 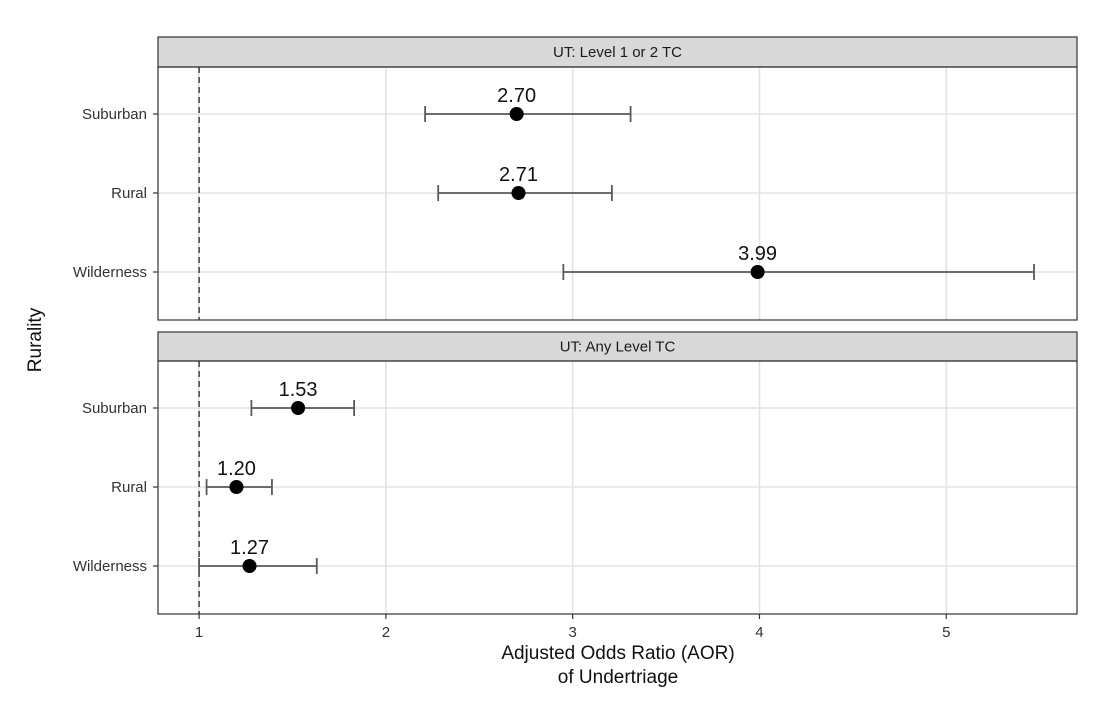 What do you see at coordinates (518, 175) in the screenshot?
I see `data-label: 2.71` at bounding box center [518, 175].